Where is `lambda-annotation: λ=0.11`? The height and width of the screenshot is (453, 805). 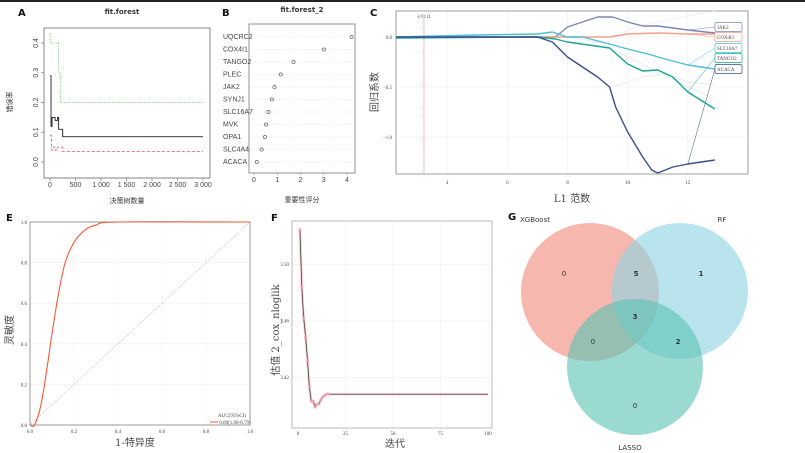
lambda-annotation: λ=0.11 is located at coordinates (424, 17).